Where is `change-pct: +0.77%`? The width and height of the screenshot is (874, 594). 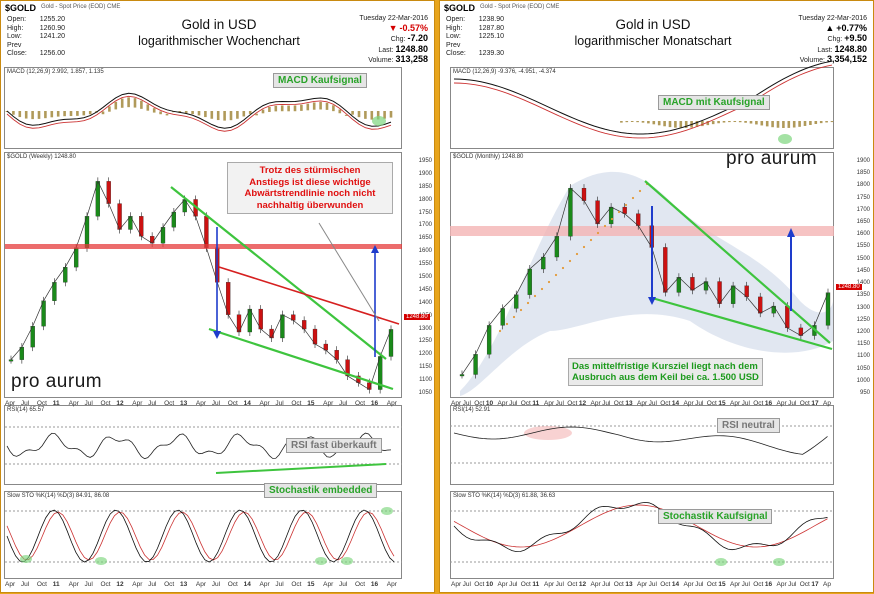 change-pct: +0.77% is located at coordinates (851, 27).